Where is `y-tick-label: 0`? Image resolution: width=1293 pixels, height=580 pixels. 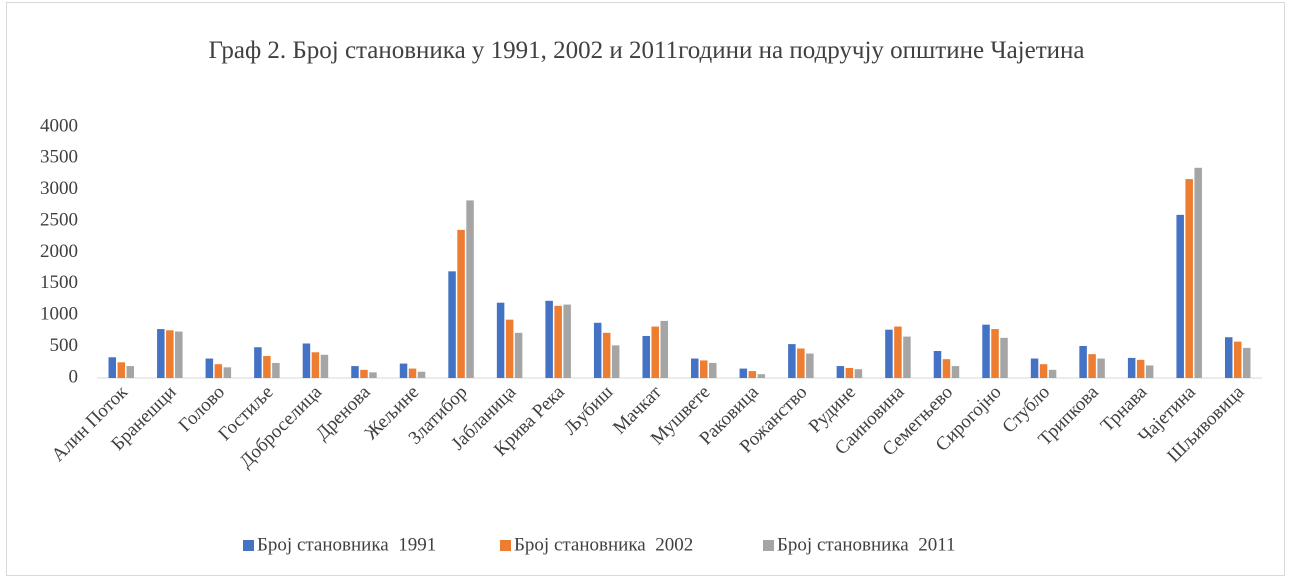
y-tick-label: 0 is located at coordinates (74, 376).